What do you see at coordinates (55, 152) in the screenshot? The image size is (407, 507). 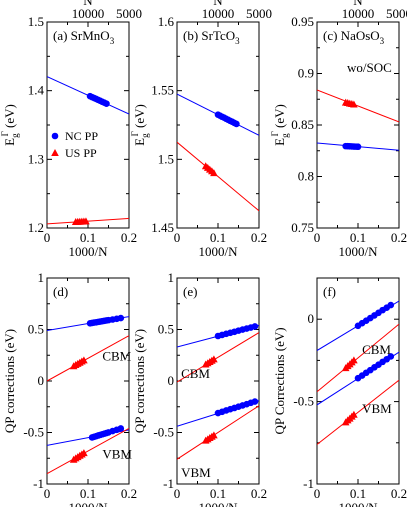 I see `legend-marker-us` at bounding box center [55, 152].